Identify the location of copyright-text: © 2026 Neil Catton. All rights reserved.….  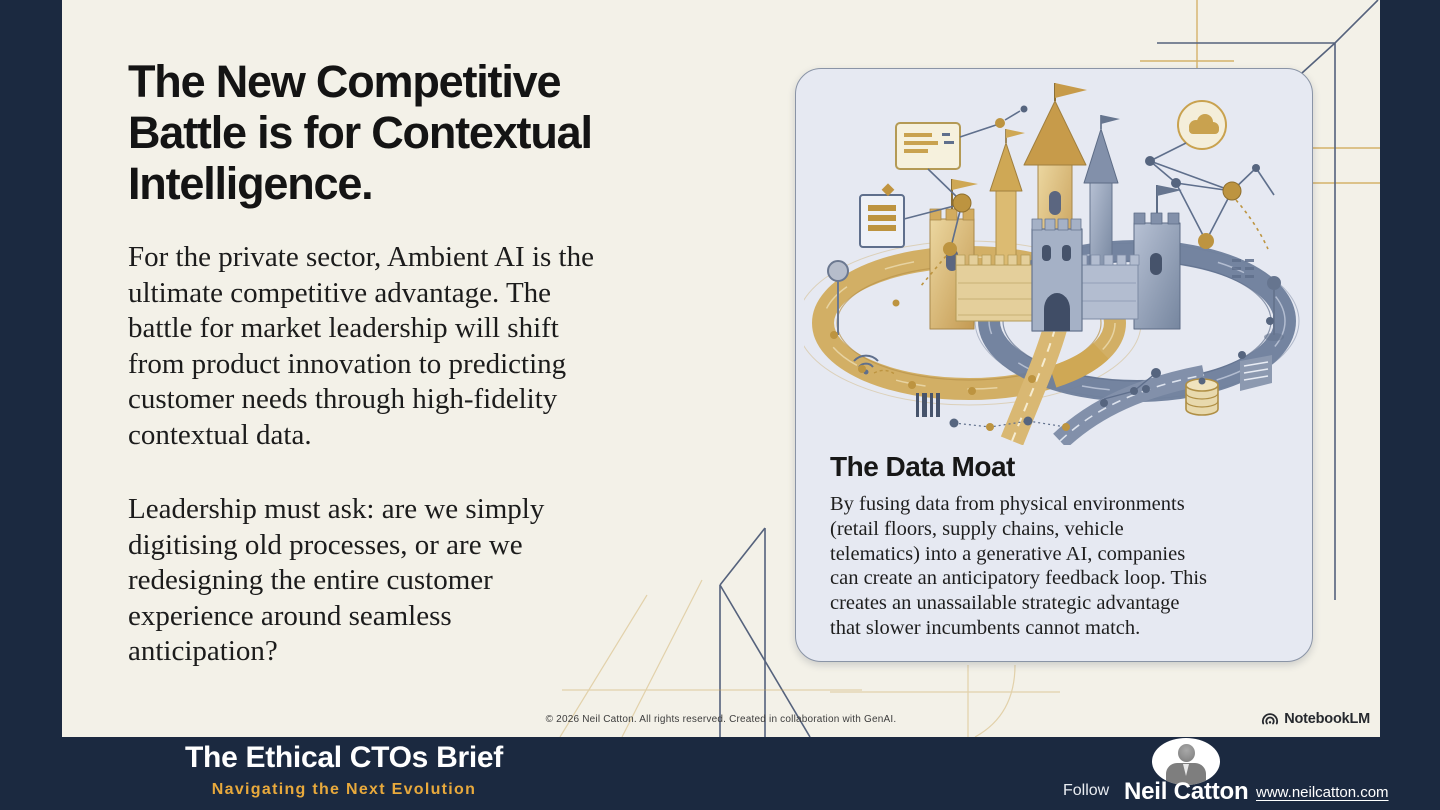
(721, 719).